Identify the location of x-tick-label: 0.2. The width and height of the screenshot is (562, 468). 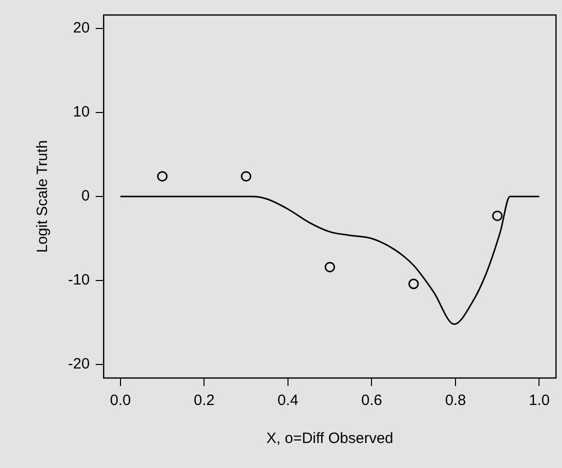
(204, 401).